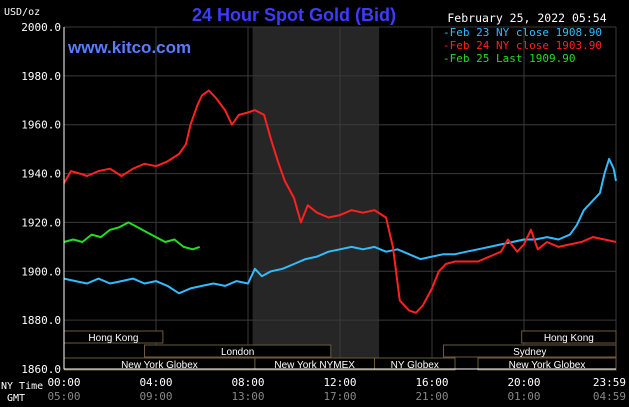 This screenshot has width=629, height=407. I want to click on legend-entry: -Feb 24 NY close 1903.90, so click(522, 45).